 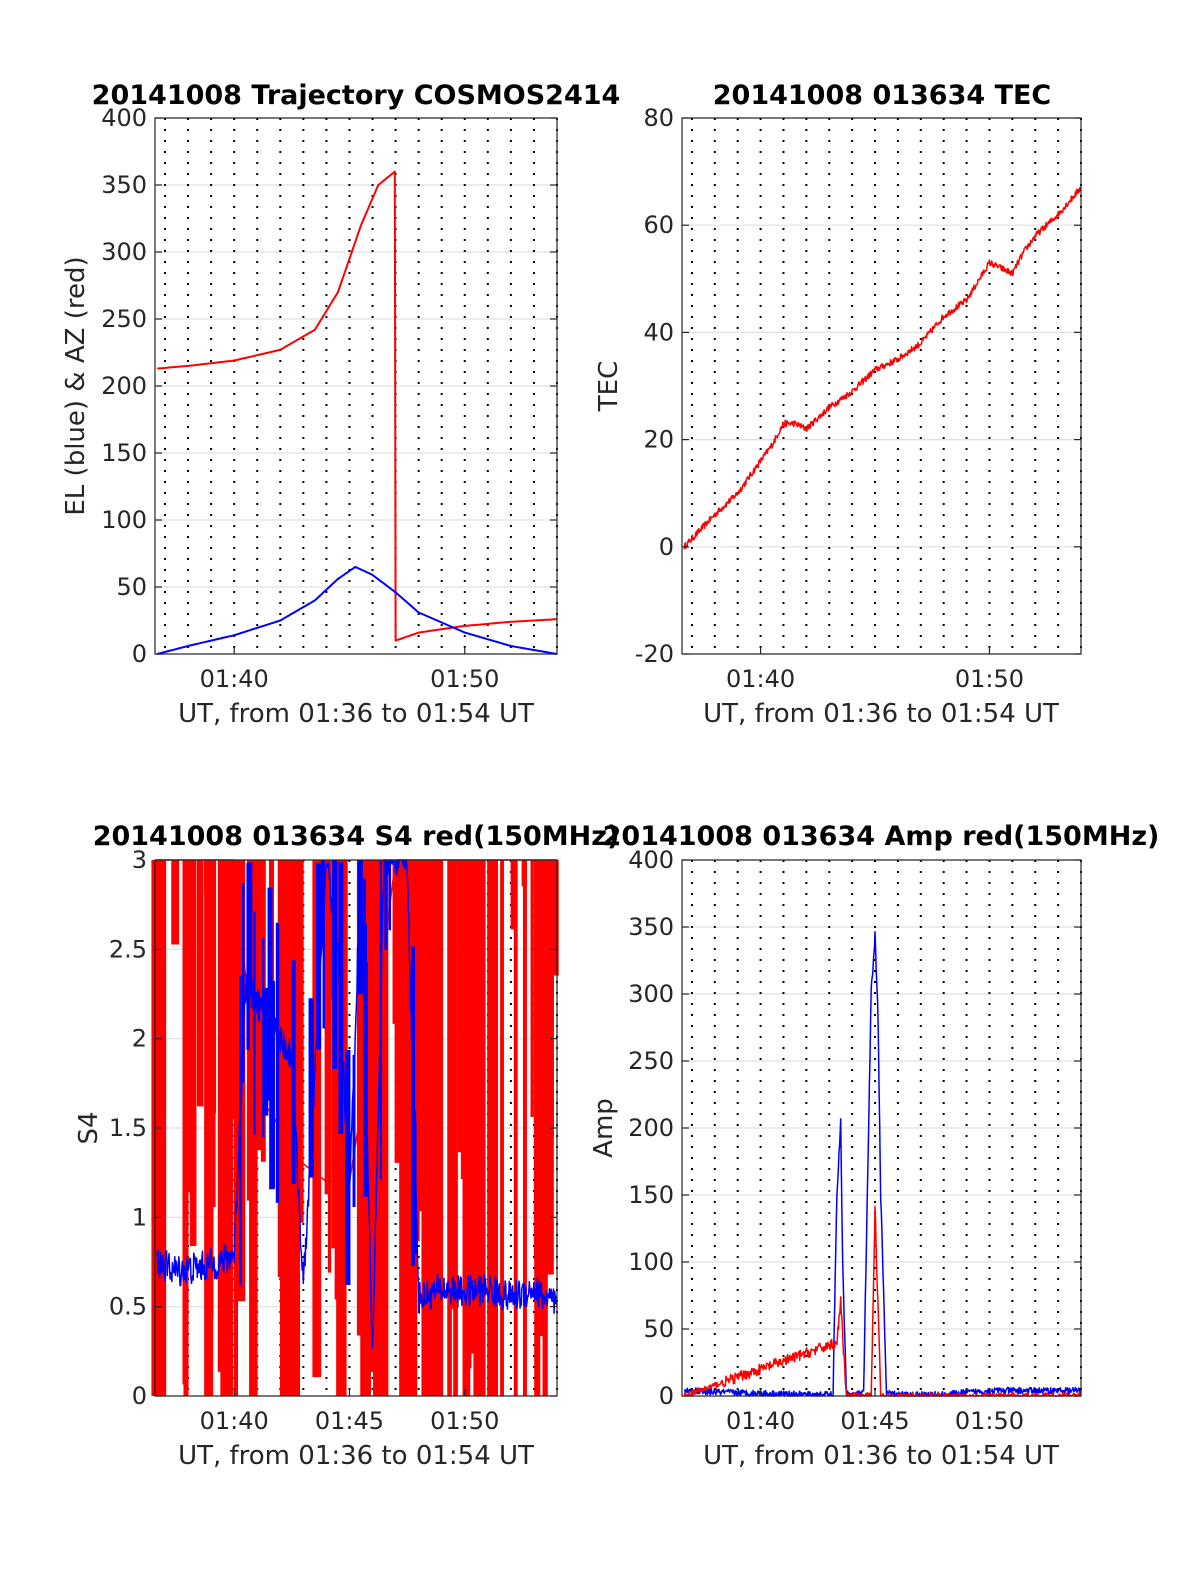 What do you see at coordinates (658, 440) in the screenshot?
I see `ytick-label: 20` at bounding box center [658, 440].